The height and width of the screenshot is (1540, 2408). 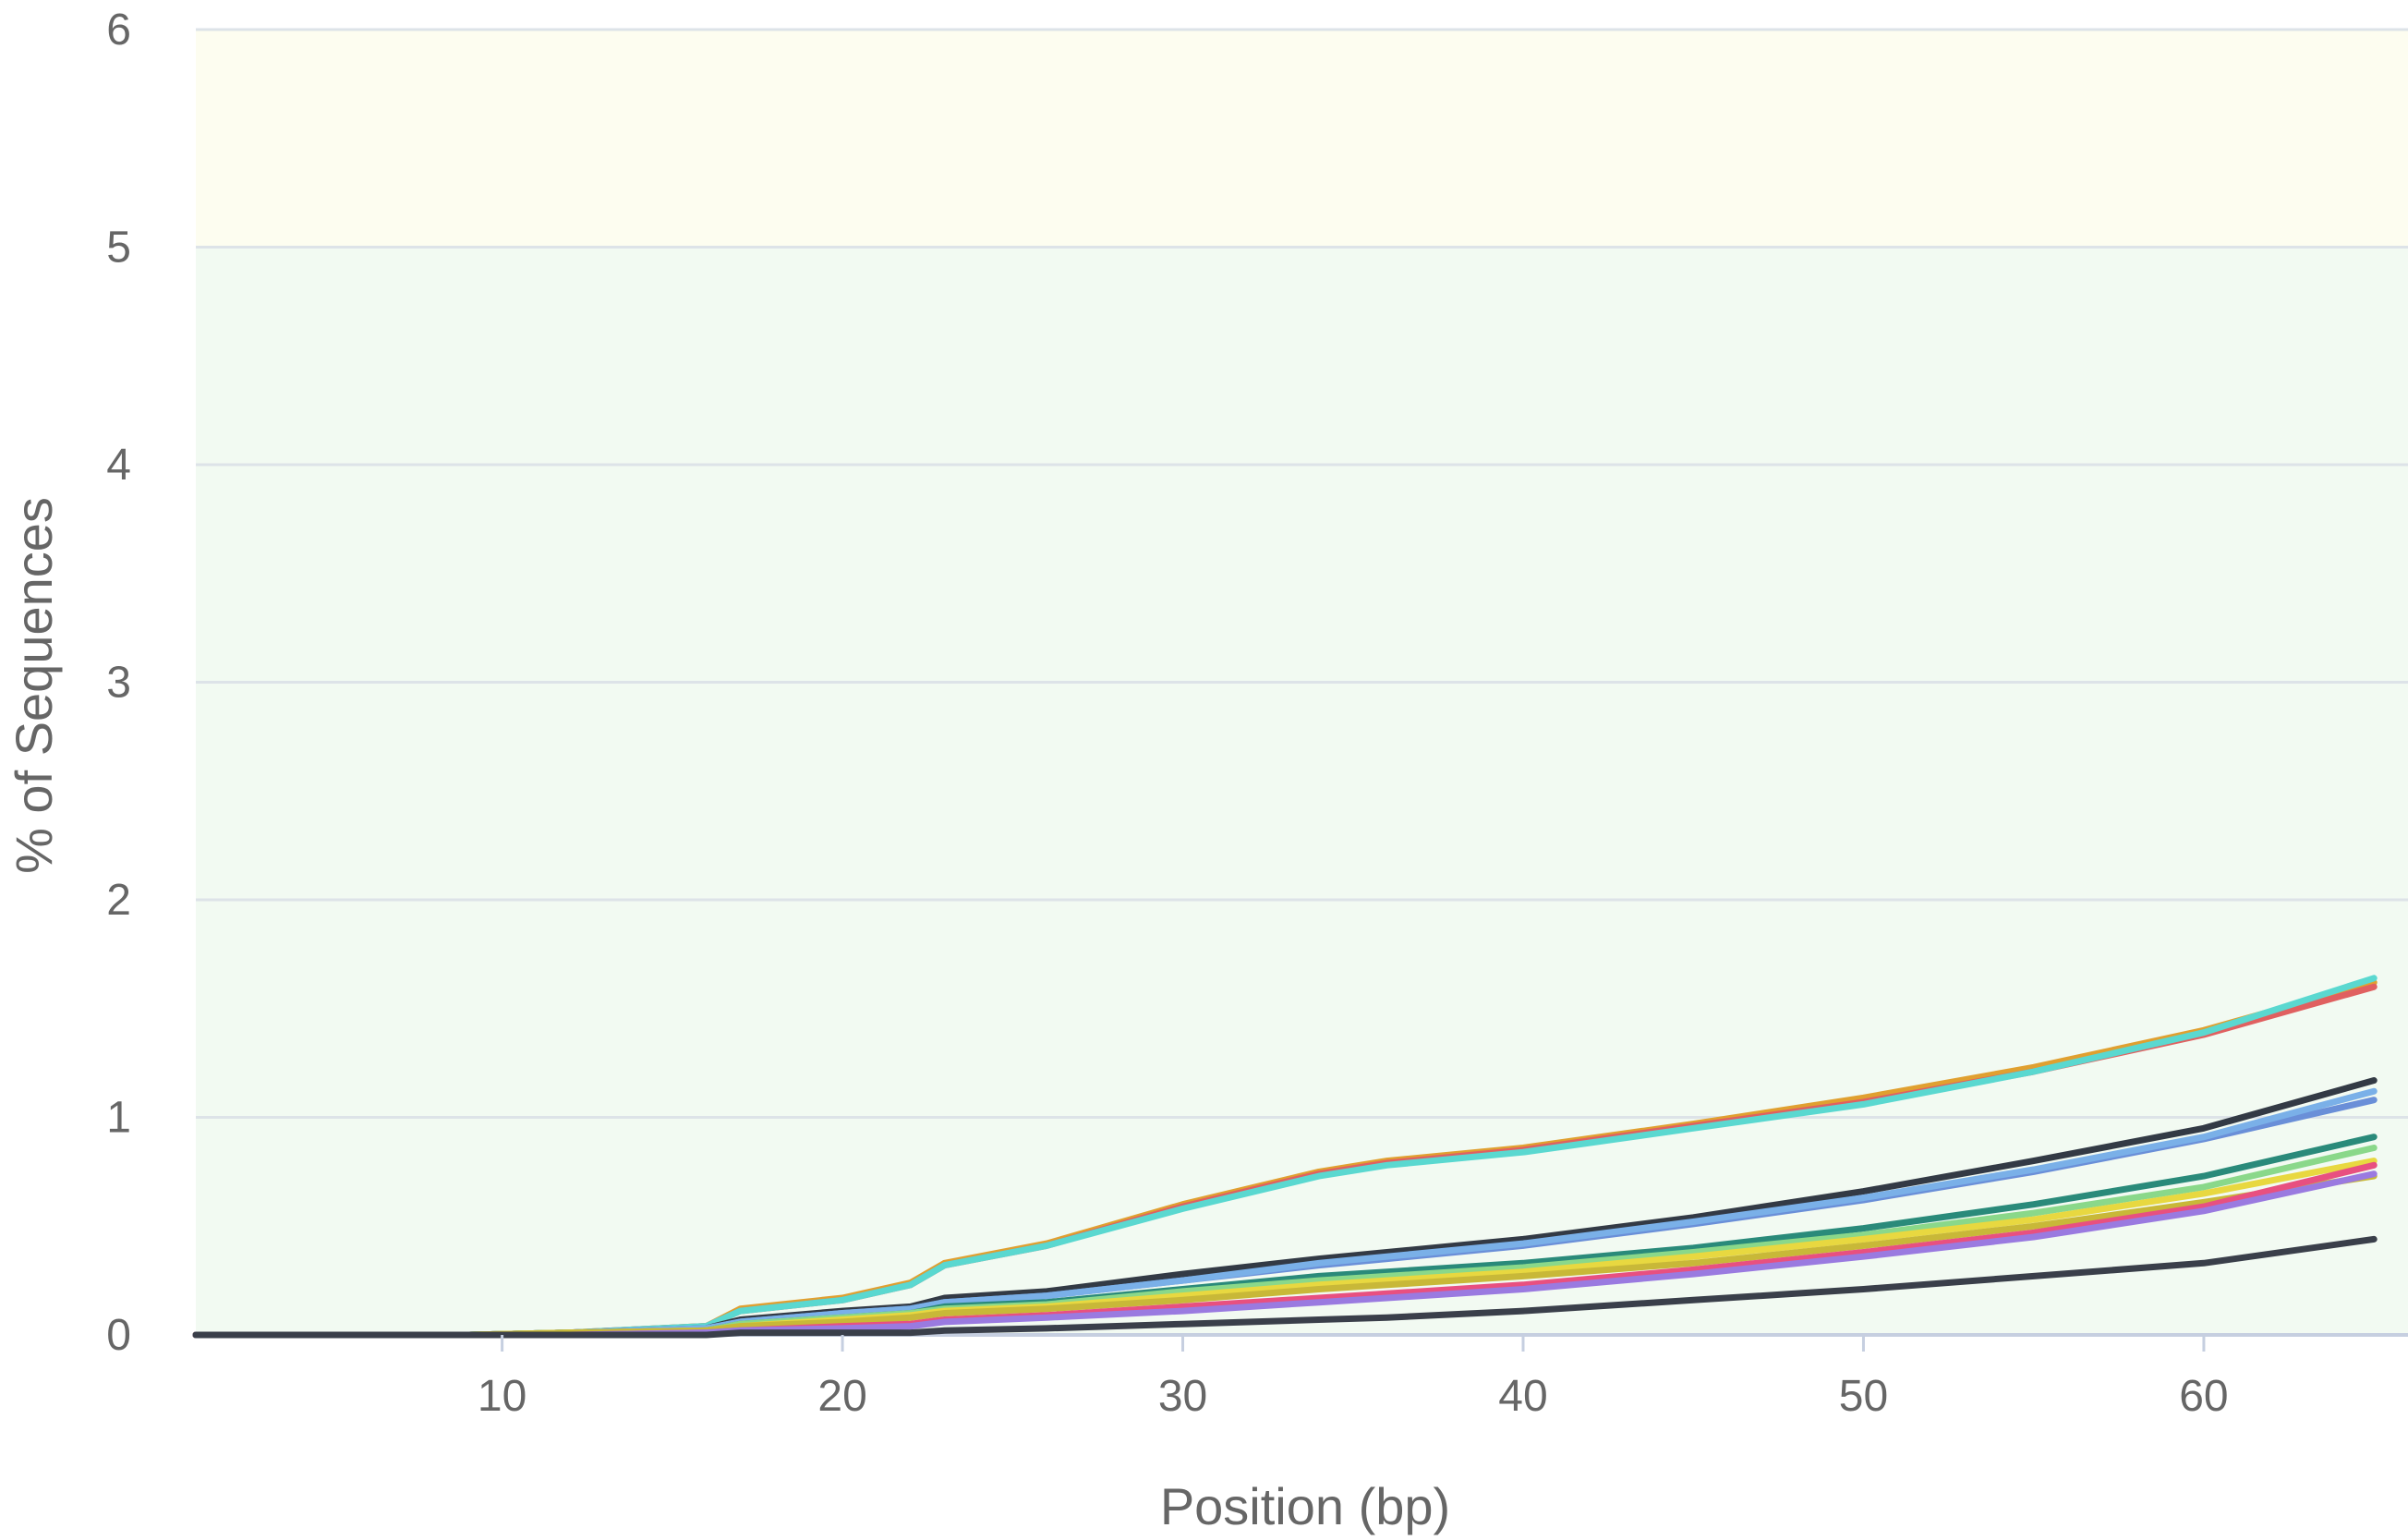 I want to click on x-tick-label: 10, so click(x=502, y=1397).